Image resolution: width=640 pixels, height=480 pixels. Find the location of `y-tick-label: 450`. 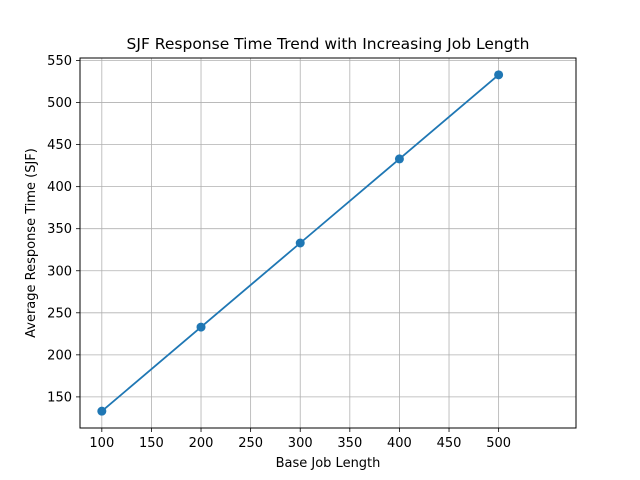

y-tick-label: 450 is located at coordinates (59, 145).